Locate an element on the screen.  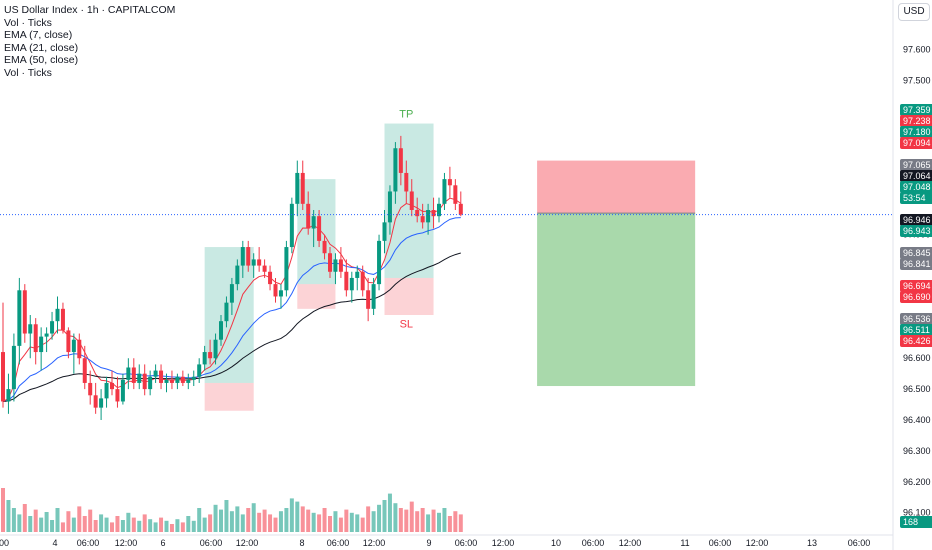
legend-line-ema7: EMA (7, close) is located at coordinates (38, 35).